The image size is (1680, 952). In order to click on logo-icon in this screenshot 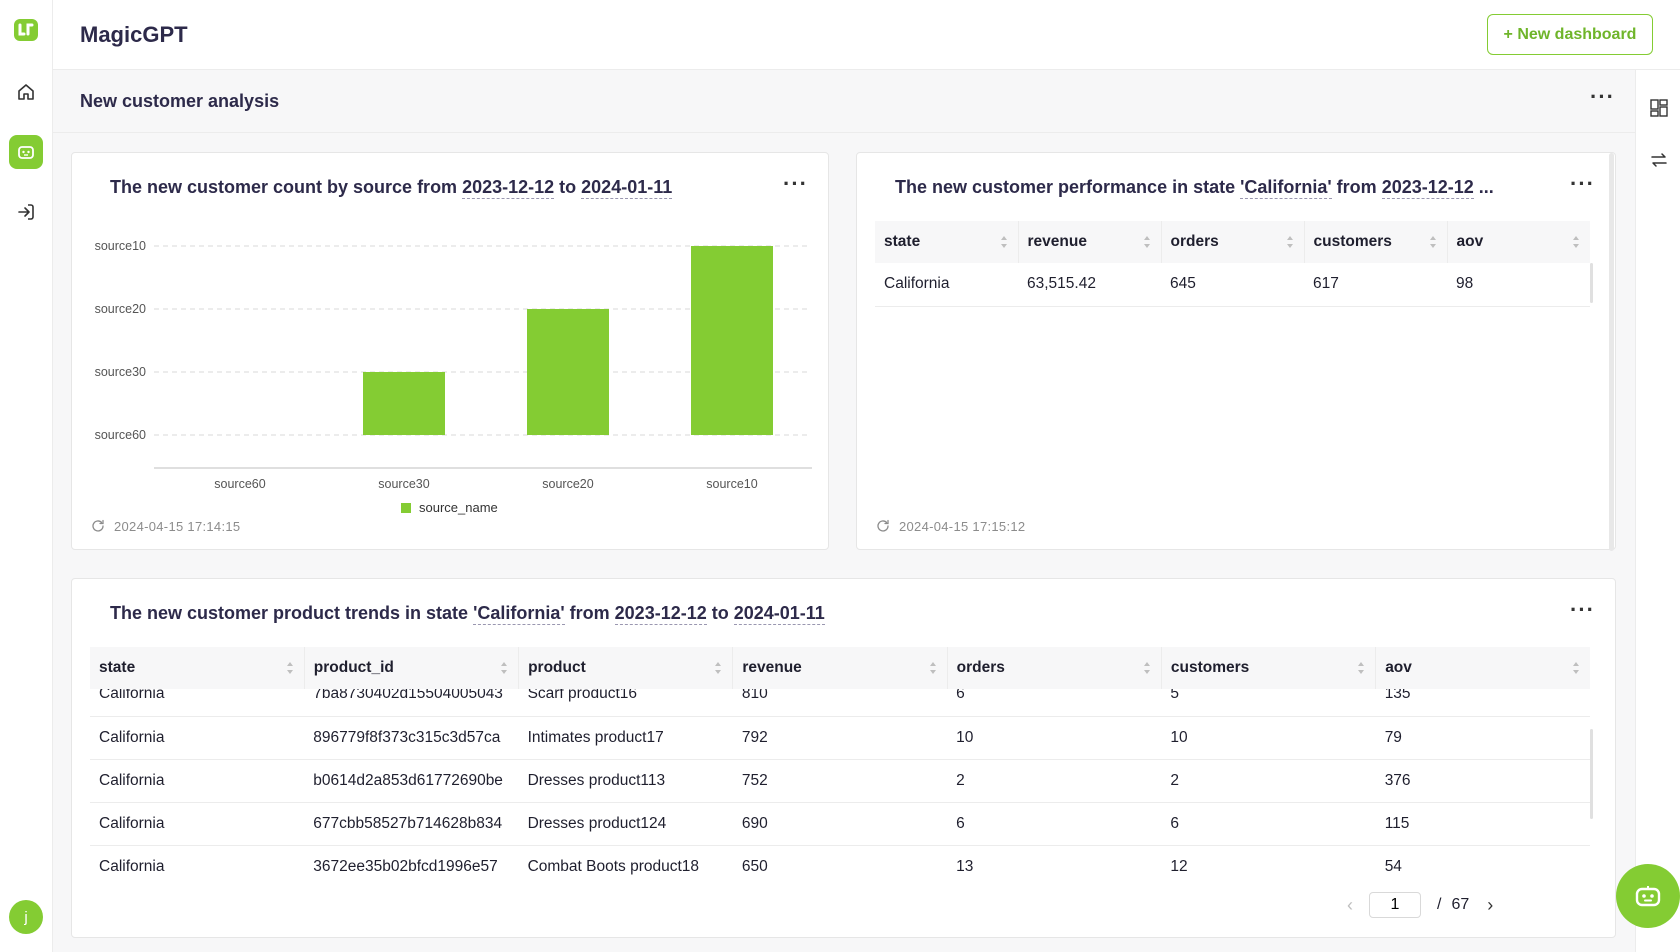, I will do `click(26, 30)`.